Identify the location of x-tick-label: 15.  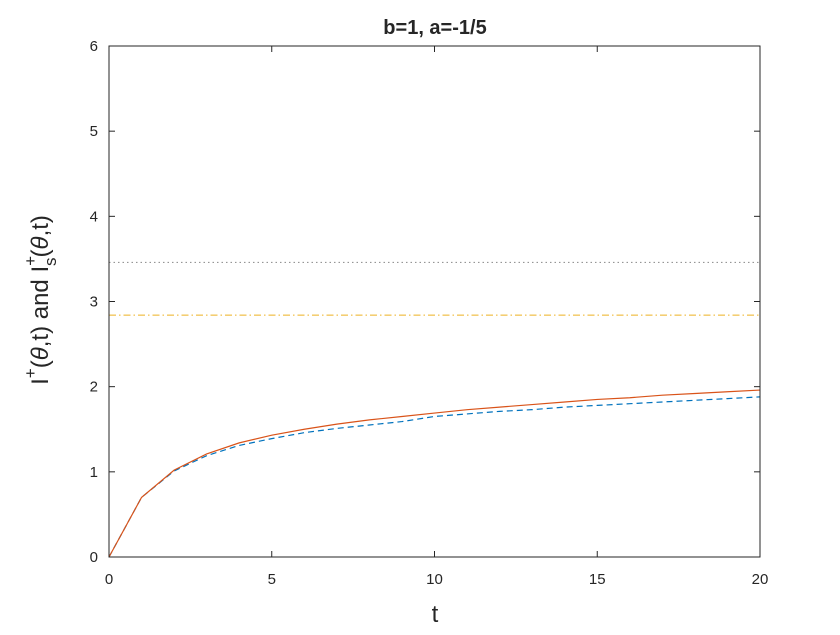
(597, 579).